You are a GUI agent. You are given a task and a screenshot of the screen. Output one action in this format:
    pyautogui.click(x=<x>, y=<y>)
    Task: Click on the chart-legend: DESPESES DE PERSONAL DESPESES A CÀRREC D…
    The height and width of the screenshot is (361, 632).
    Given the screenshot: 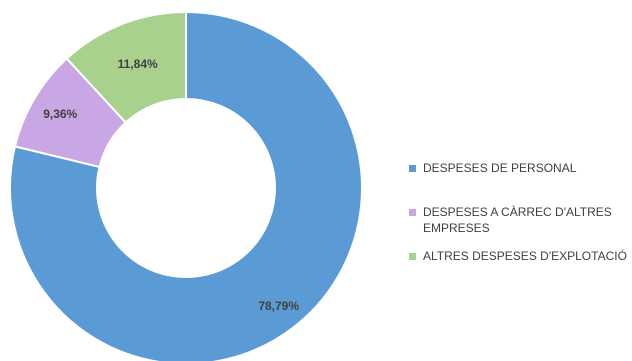 What is the action you would take?
    pyautogui.click(x=520, y=218)
    